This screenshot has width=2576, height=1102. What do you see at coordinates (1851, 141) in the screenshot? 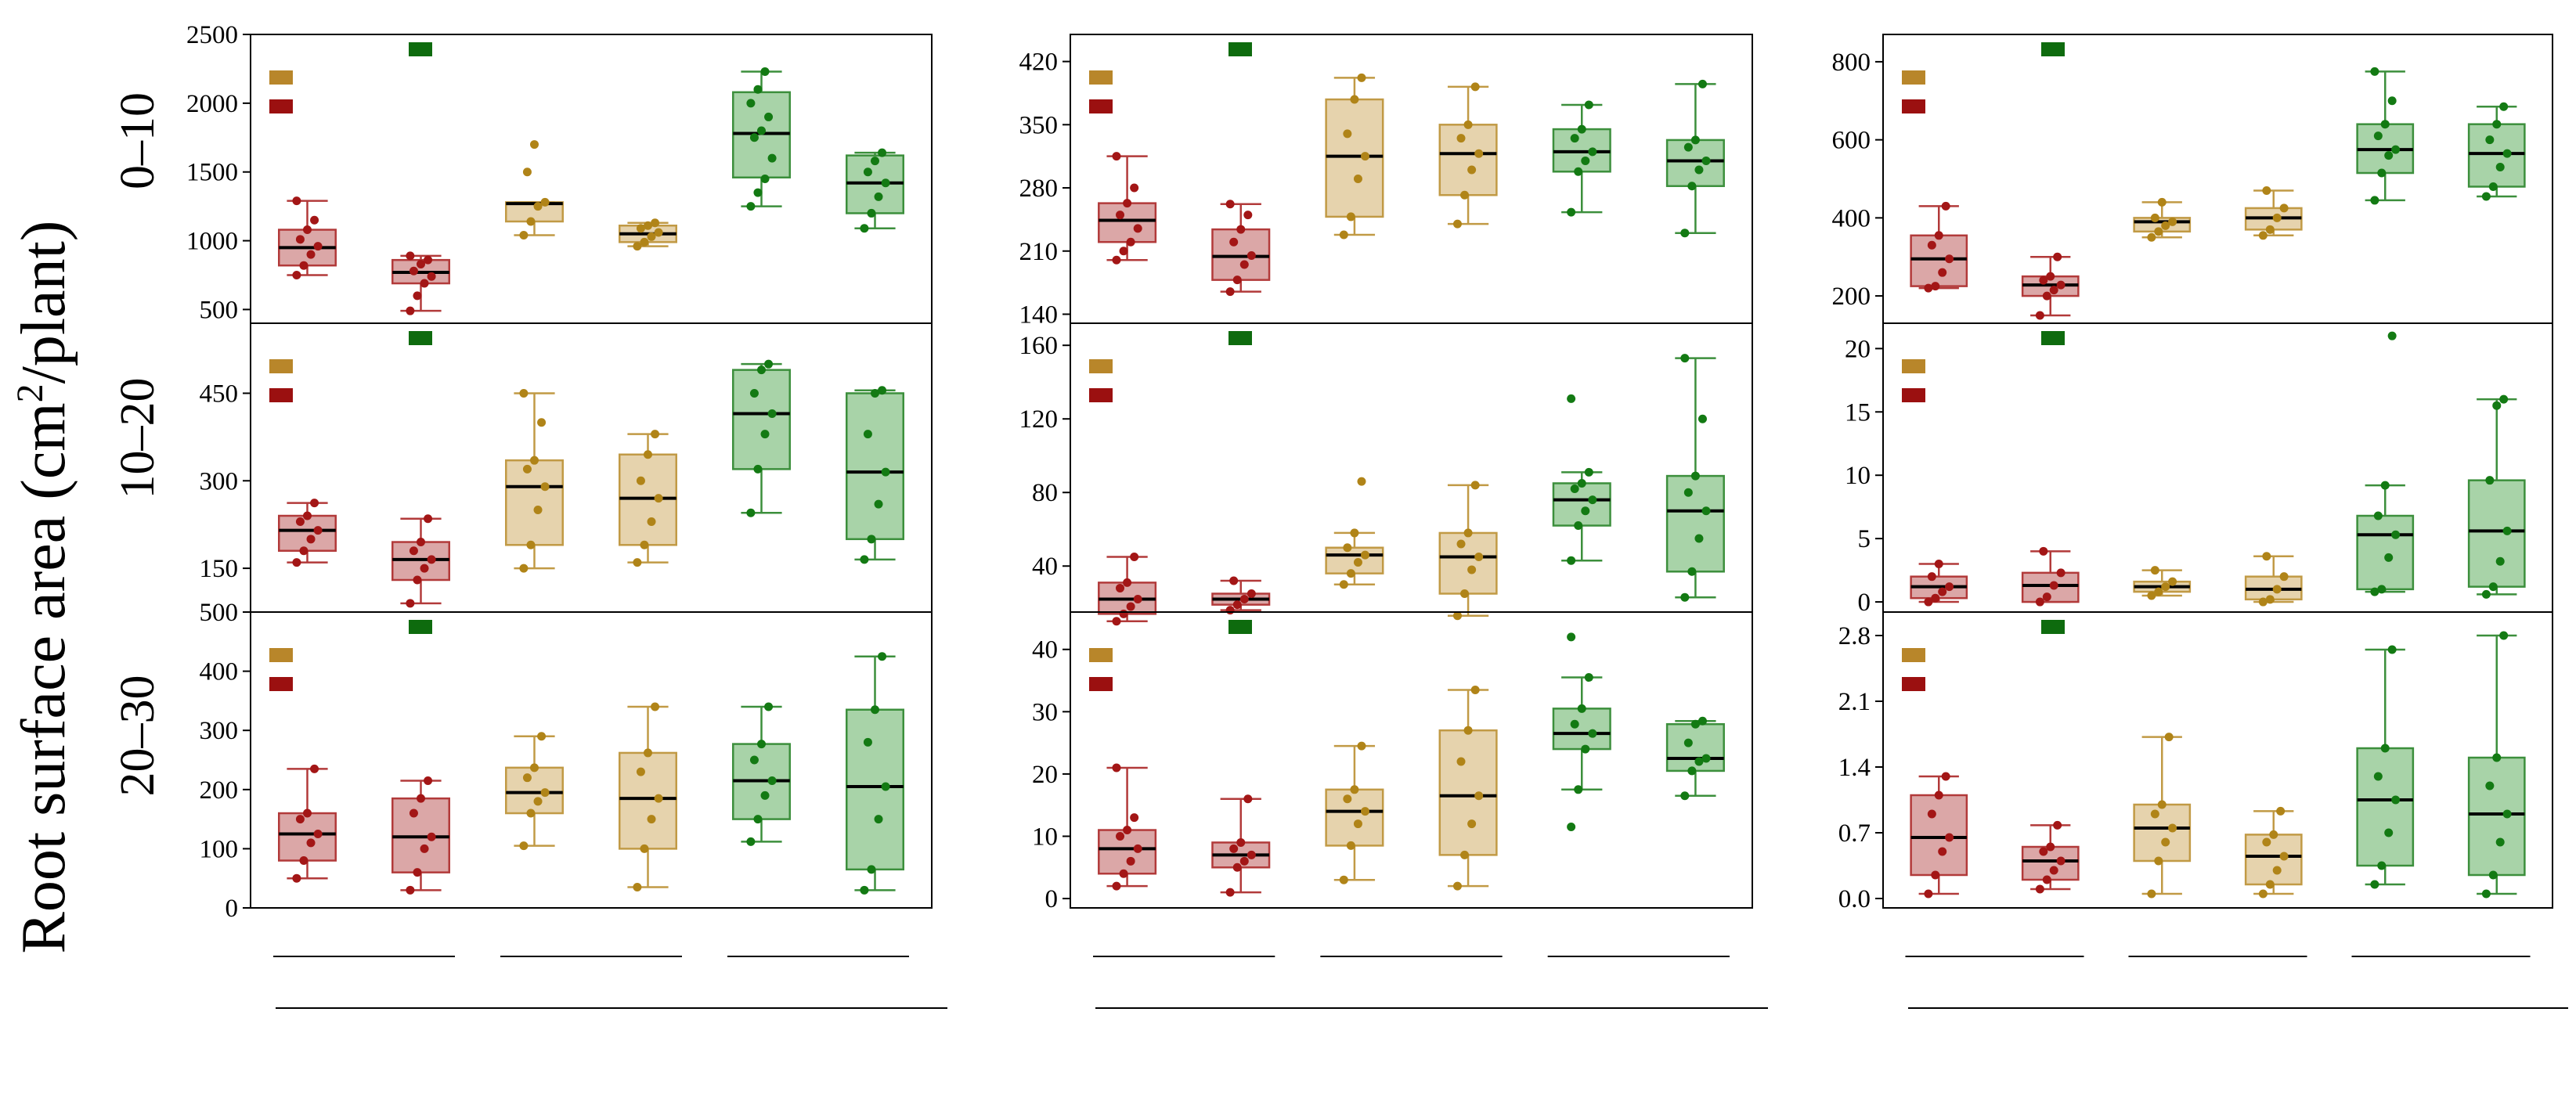
I see `y-tick-label-d-gt-4-0-10: 600` at bounding box center [1851, 141].